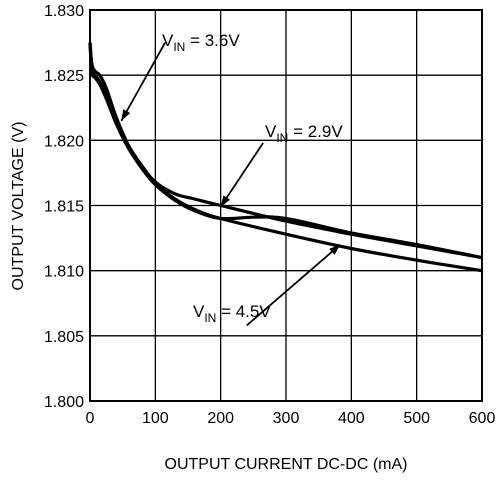 Image resolution: width=503 pixels, height=480 pixels. What do you see at coordinates (64, 402) in the screenshot?
I see `y-tick-label: 1.800` at bounding box center [64, 402].